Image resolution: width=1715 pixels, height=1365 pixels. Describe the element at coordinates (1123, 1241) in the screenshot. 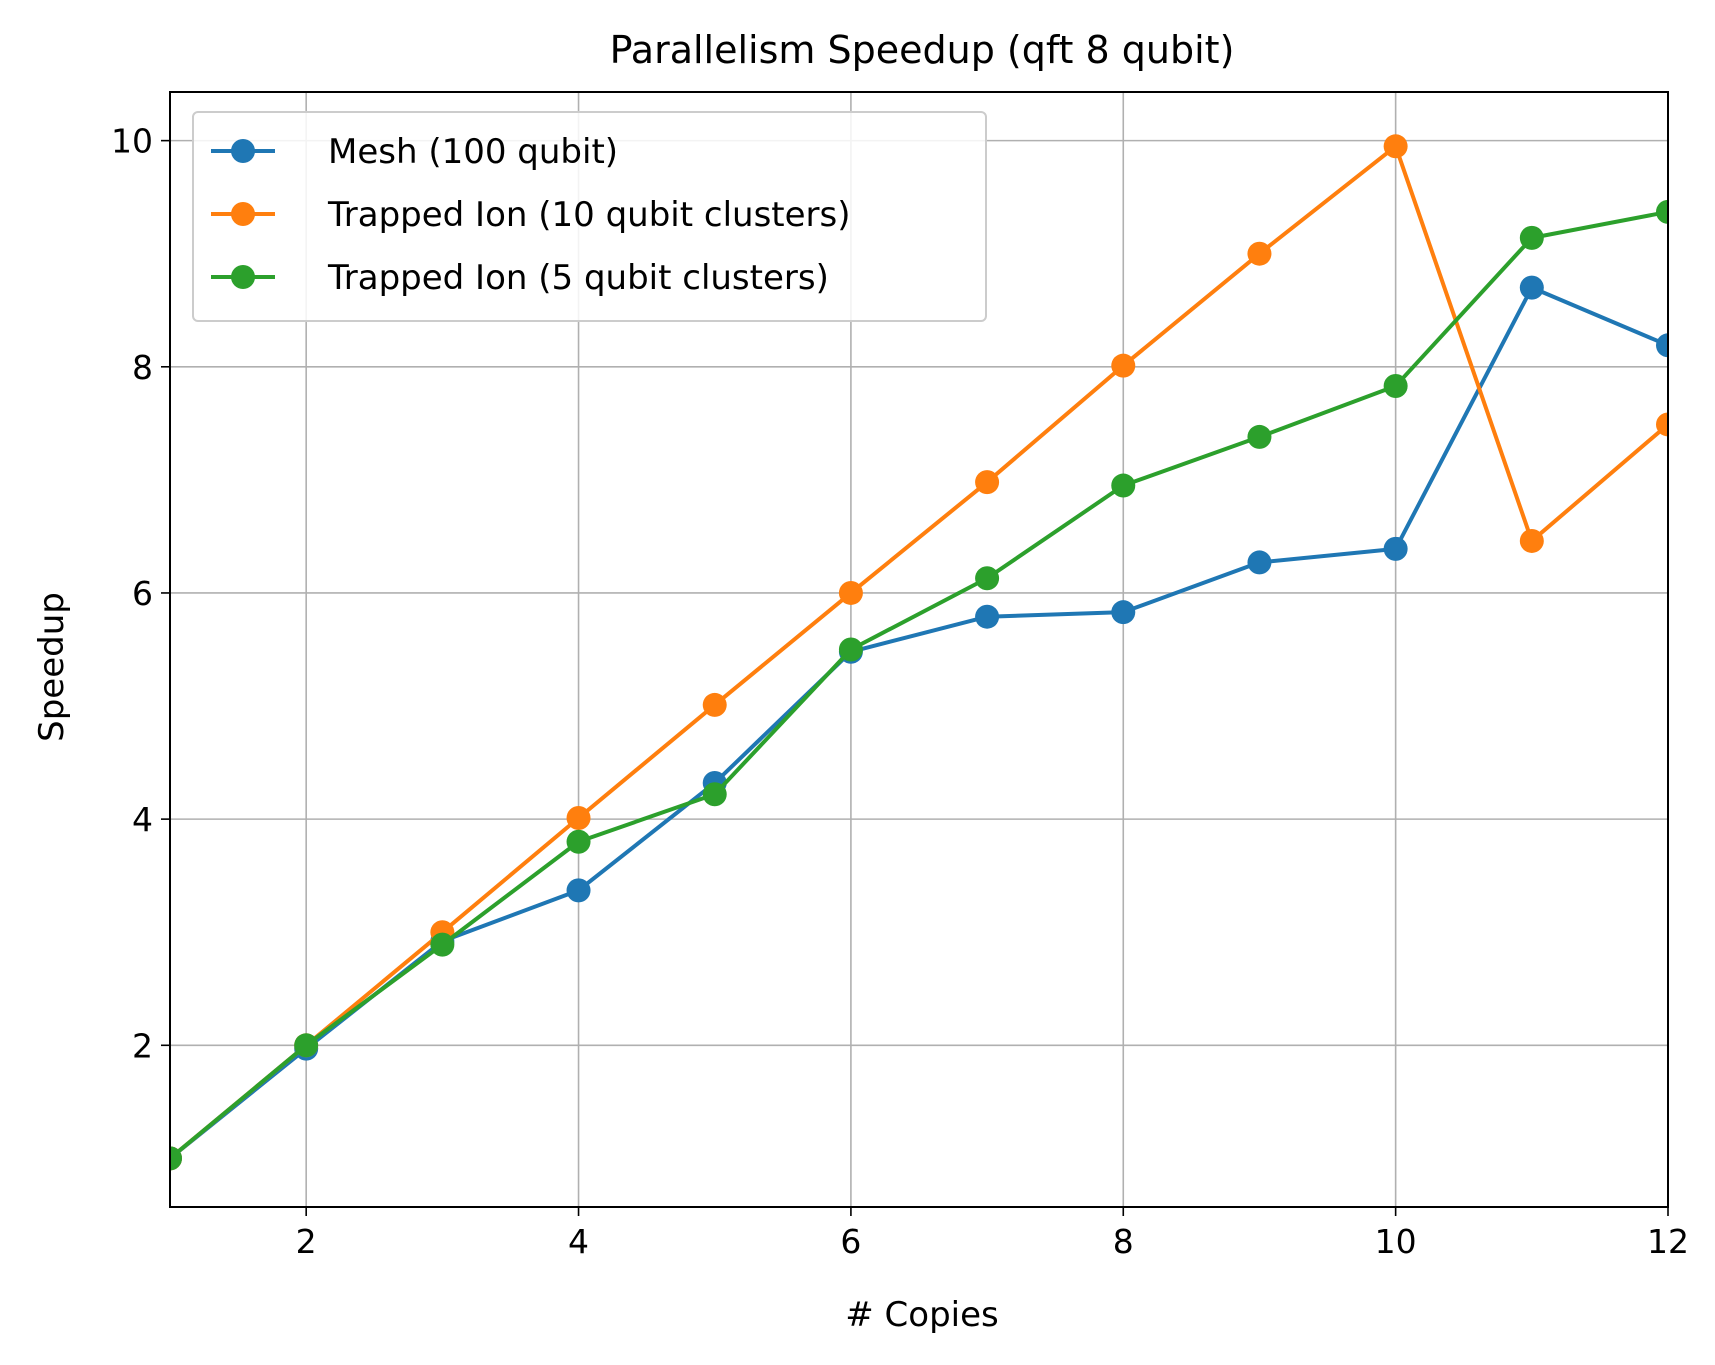

I see `x-tick-label: 8` at that location.